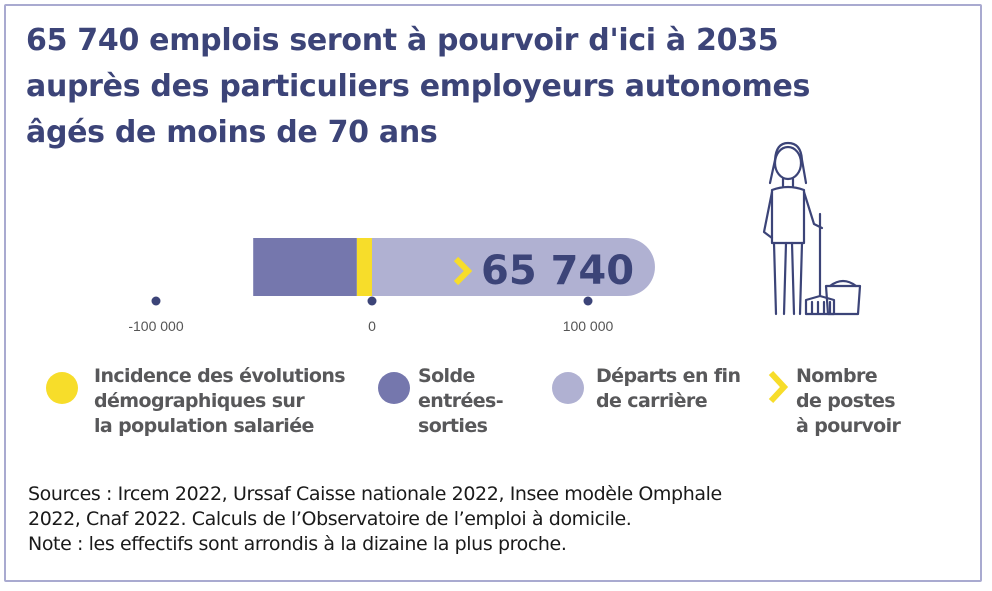 The width and height of the screenshot is (992, 591). What do you see at coordinates (461, 401) in the screenshot?
I see `legend-label: Solde entrées-sorties` at bounding box center [461, 401].